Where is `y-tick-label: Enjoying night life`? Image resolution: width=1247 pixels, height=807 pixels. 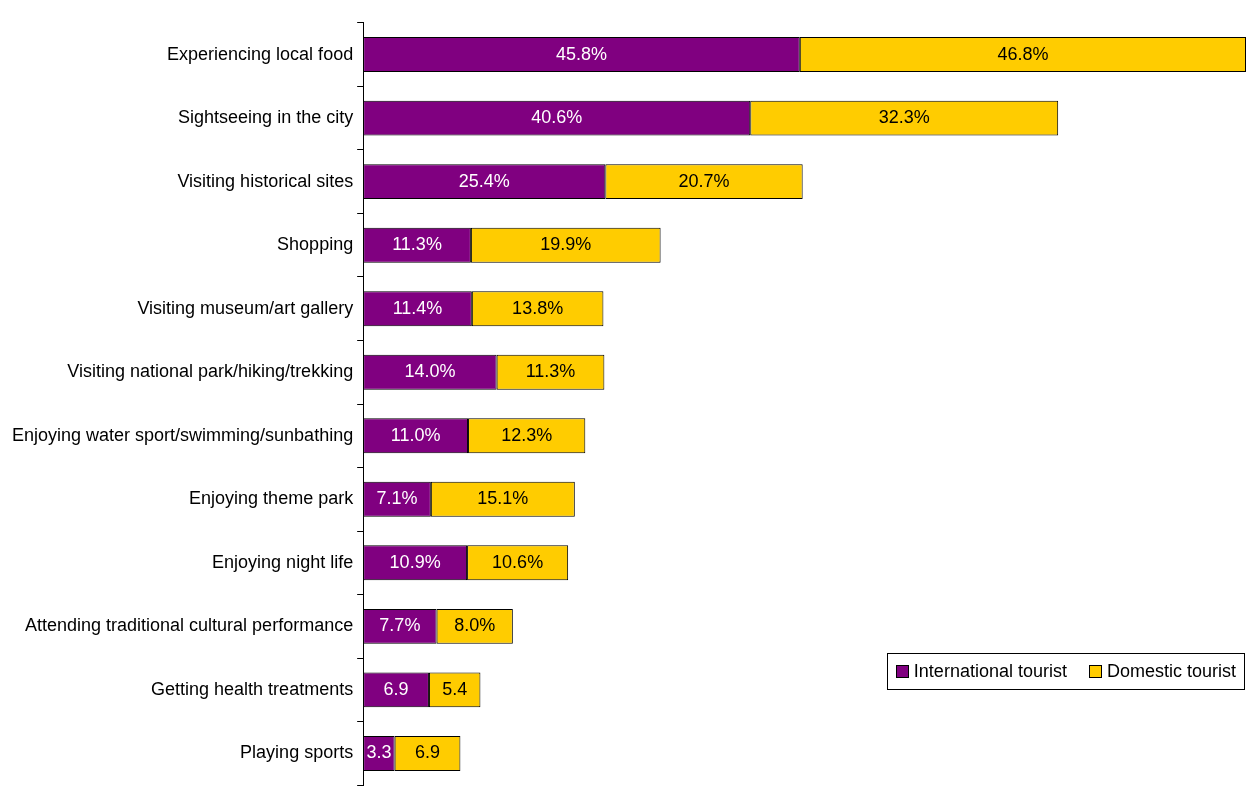
y-tick-label: Enjoying night life is located at coordinates (283, 561).